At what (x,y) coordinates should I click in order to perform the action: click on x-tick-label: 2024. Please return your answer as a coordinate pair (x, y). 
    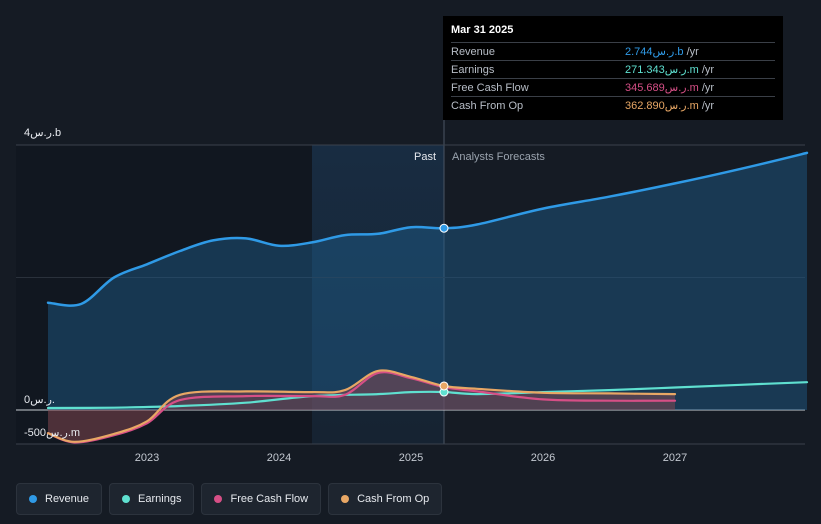
    Looking at the image, I should click on (279, 458).